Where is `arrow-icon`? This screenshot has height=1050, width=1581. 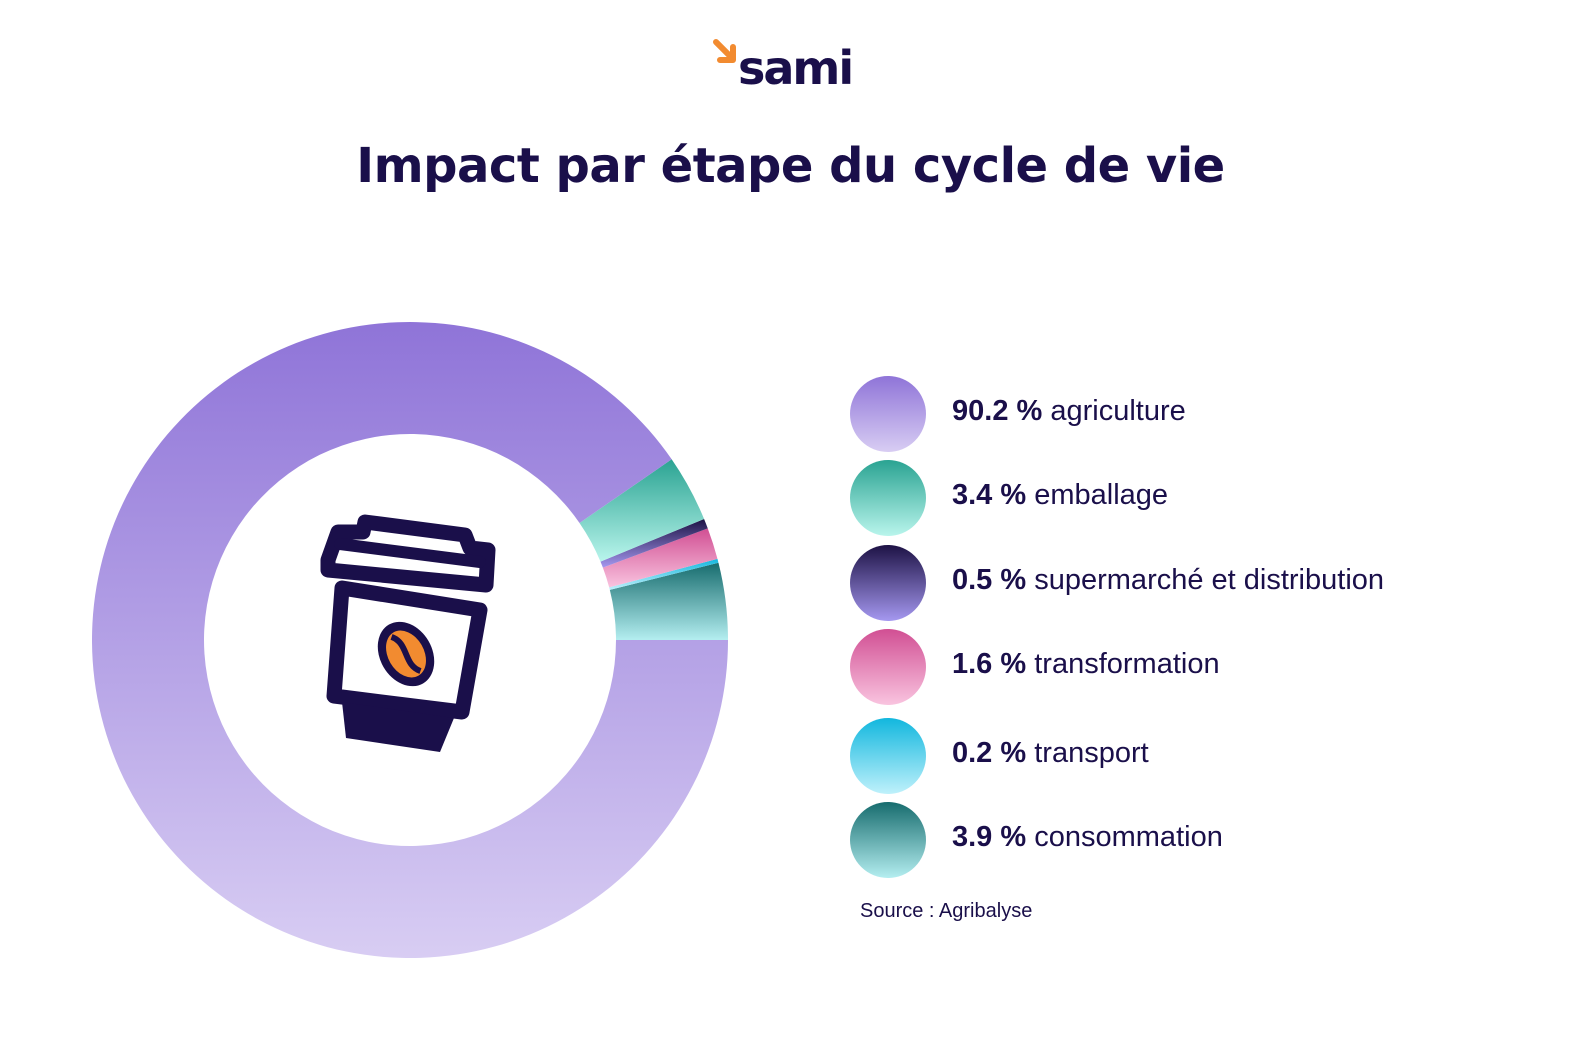 arrow-icon is located at coordinates (724, 51).